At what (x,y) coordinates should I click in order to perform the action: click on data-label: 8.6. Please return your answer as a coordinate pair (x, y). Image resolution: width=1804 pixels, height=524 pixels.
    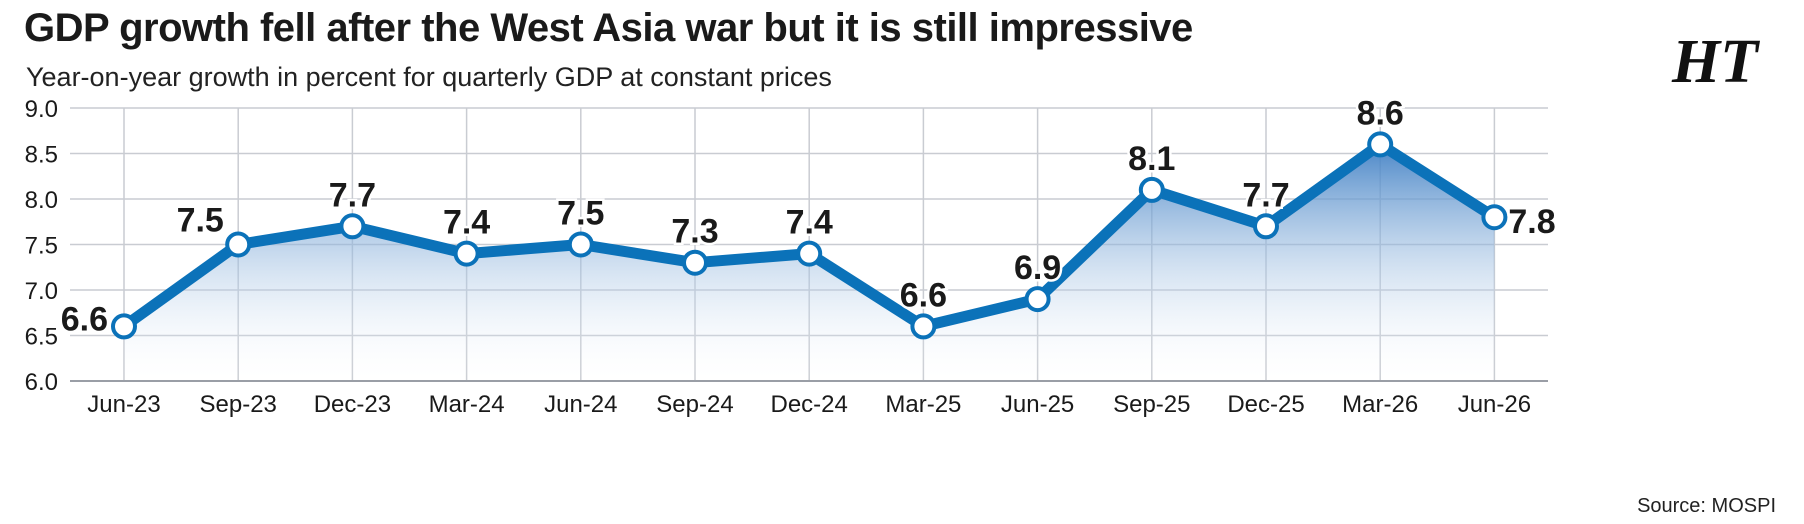
    Looking at the image, I should click on (1380, 113).